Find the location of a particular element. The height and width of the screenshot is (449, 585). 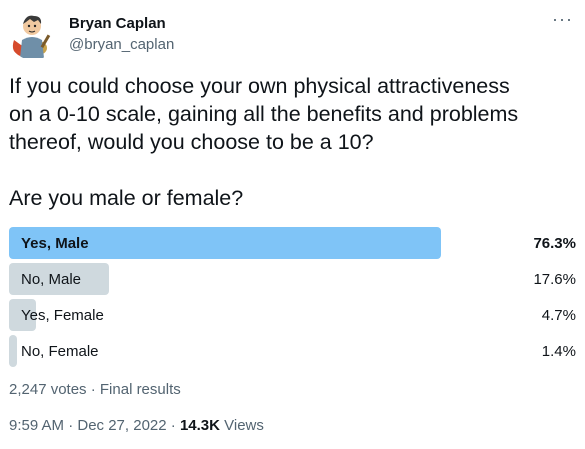

tweet-header: Bryan Caplan @bryan_caplan ··· is located at coordinates (292, 34).